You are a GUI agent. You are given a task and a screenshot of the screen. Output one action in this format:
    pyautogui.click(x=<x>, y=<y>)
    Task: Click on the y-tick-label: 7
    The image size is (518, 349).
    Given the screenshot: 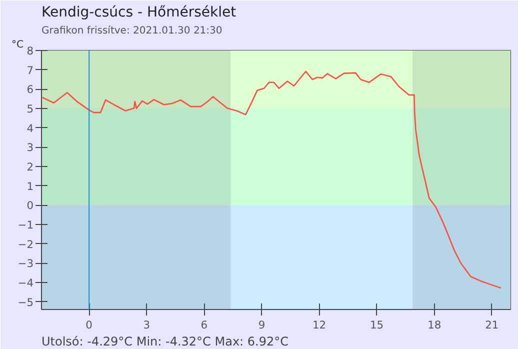 What is the action you would take?
    pyautogui.click(x=30, y=70)
    